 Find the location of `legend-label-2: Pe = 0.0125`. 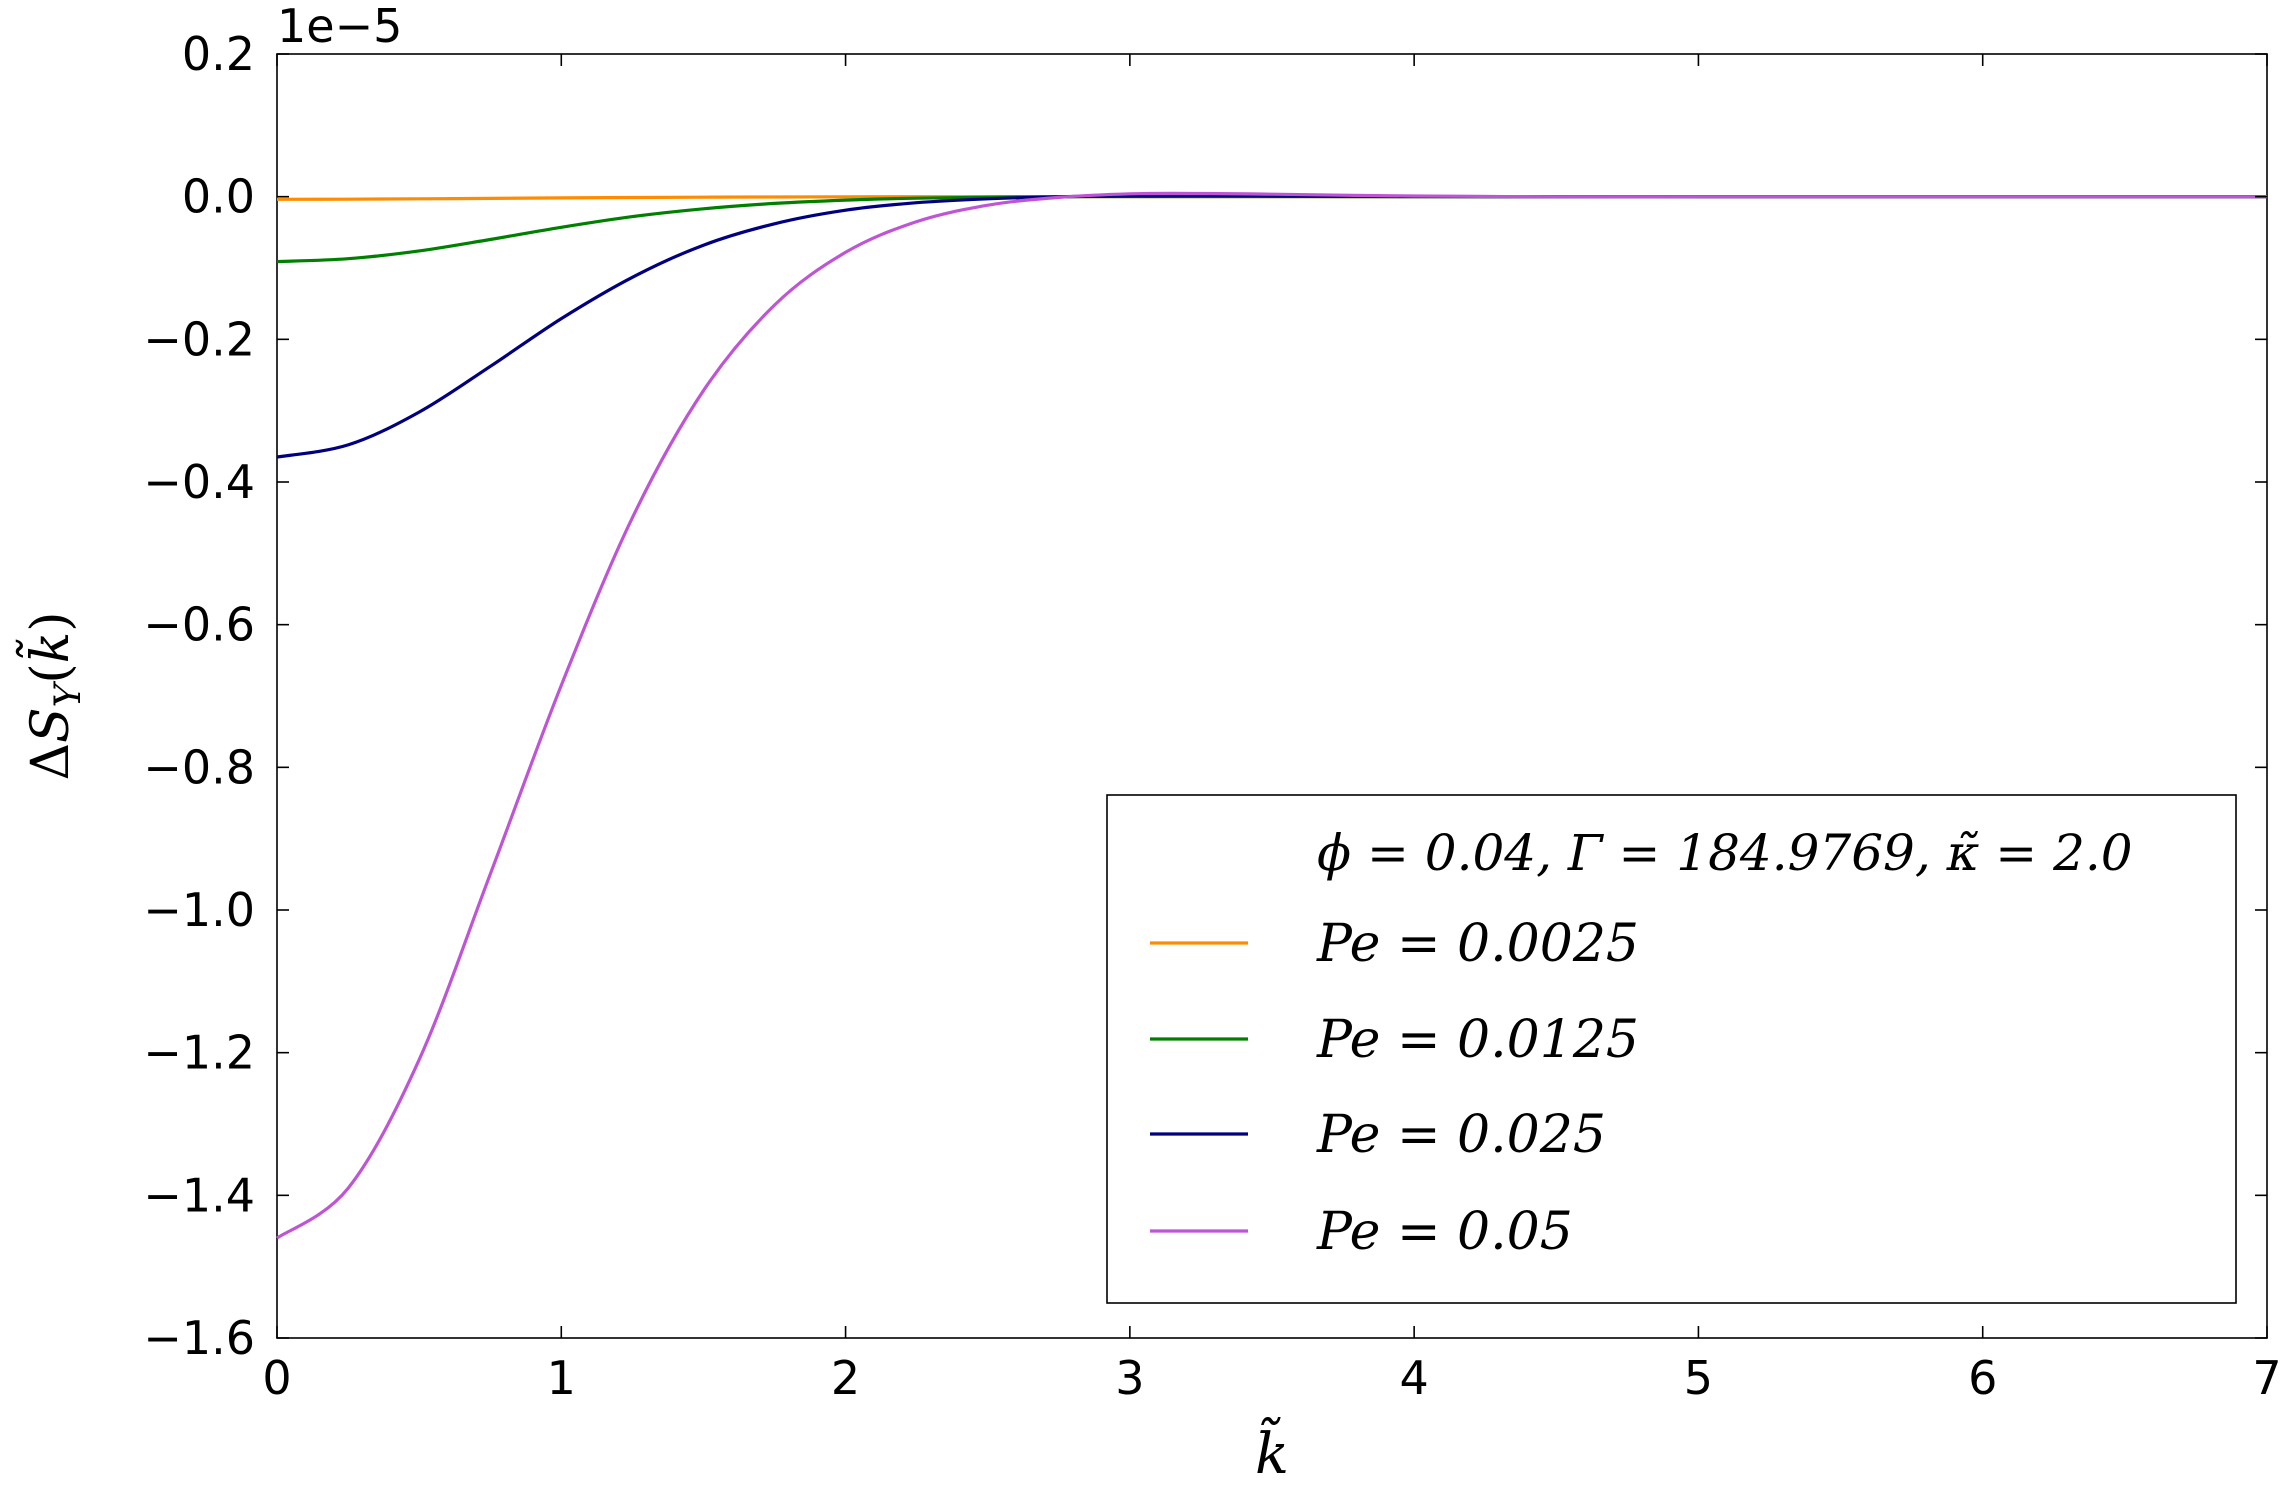

legend-label-2: Pe = 0.0125 is located at coordinates (1477, 1040).